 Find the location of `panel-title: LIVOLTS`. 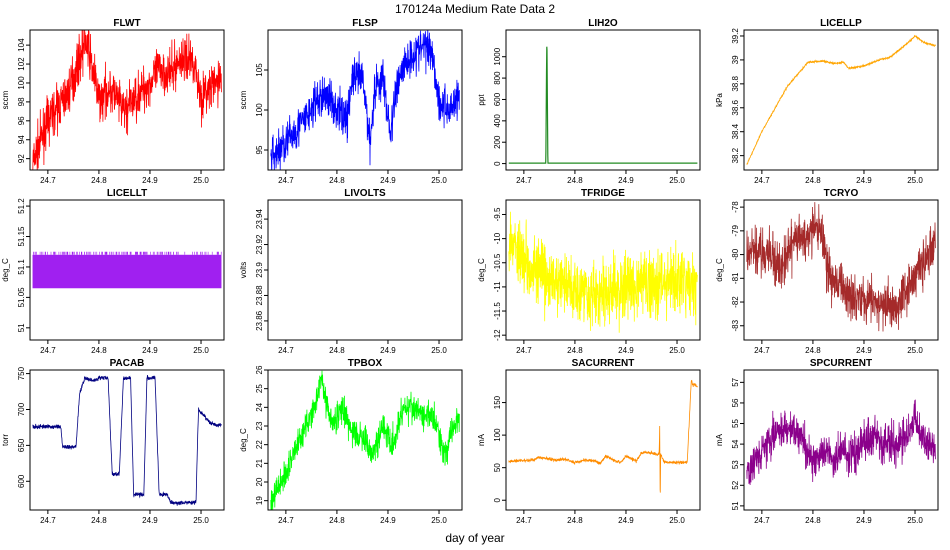

panel-title: LIVOLTS is located at coordinates (365, 193).